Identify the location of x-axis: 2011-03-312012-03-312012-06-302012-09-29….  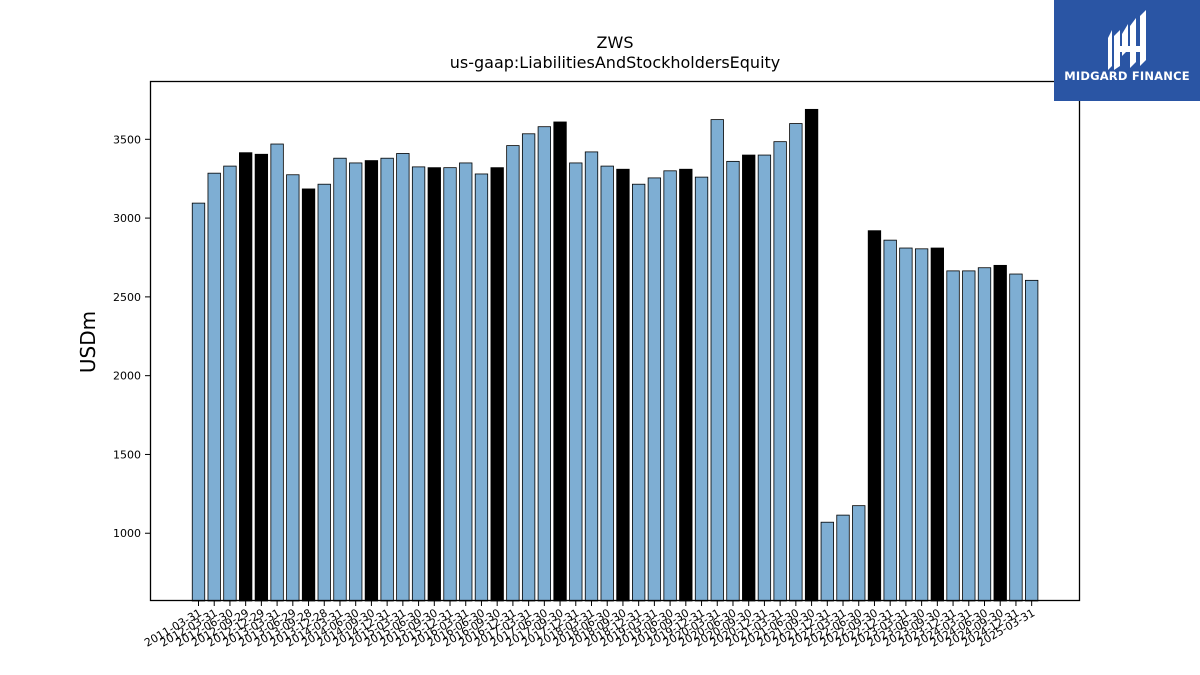
(589, 625).